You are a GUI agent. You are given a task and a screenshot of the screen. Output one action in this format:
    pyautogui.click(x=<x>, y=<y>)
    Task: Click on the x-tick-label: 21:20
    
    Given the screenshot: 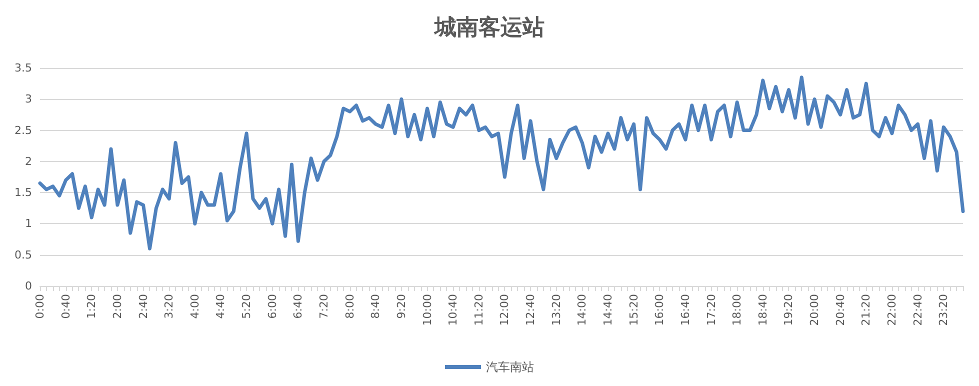 What is the action you would take?
    pyautogui.click(x=866, y=310)
    